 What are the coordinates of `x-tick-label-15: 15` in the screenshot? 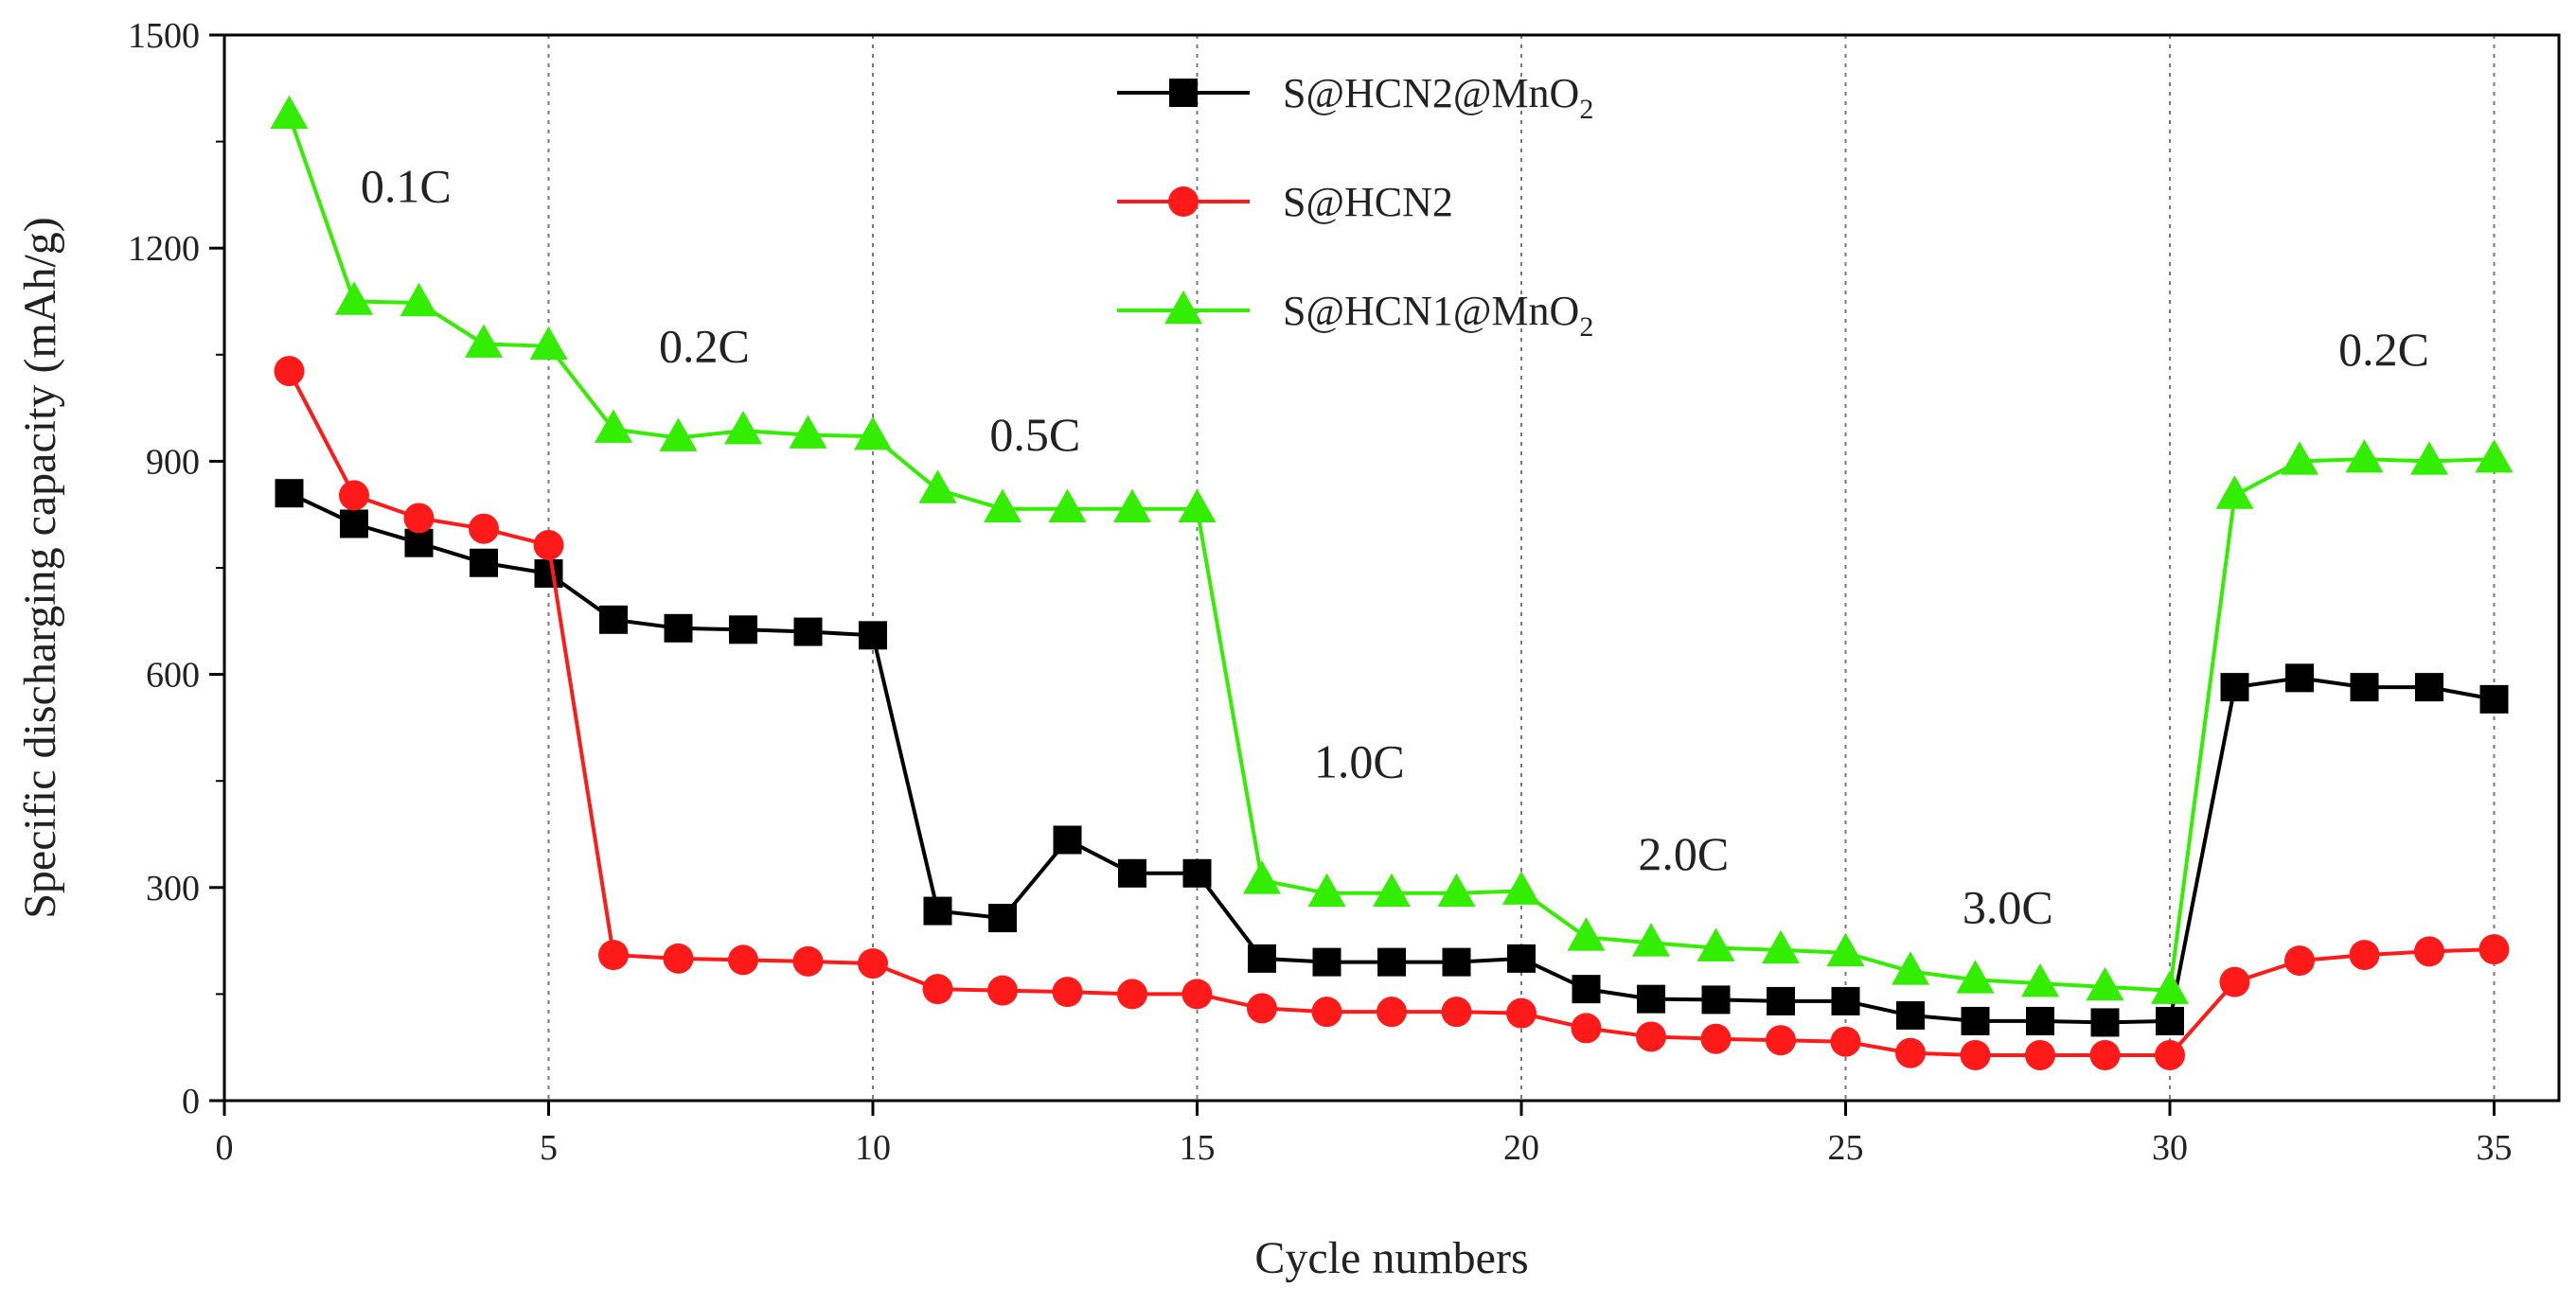 It's located at (1198, 1148).